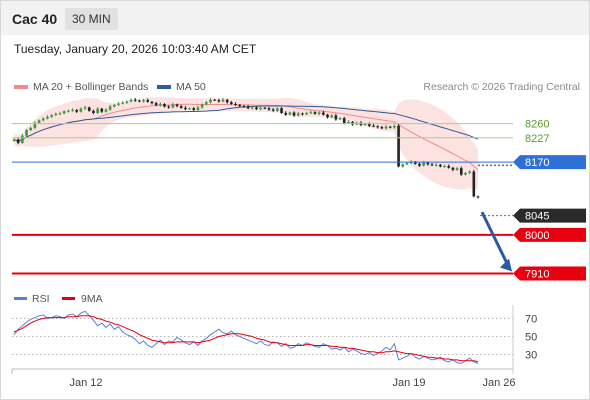  I want to click on ma50-line, so click(246, 123).